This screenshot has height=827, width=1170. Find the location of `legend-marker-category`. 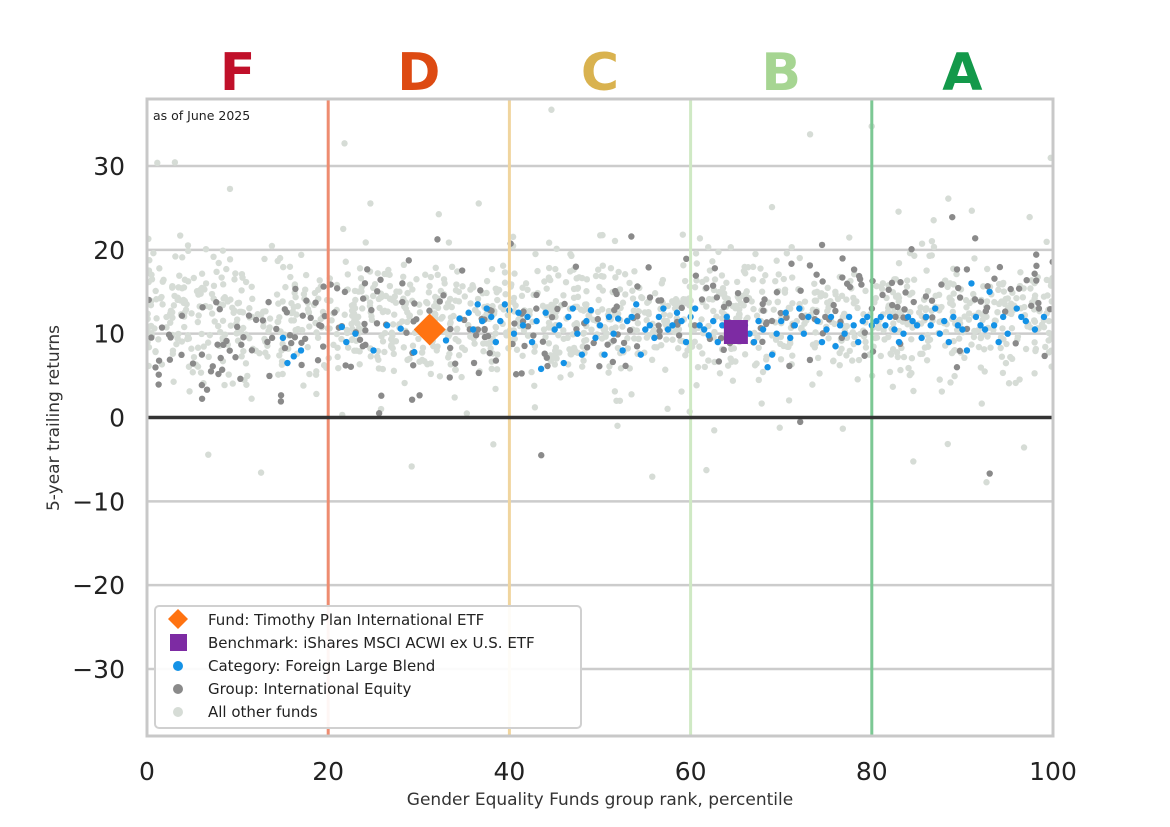

legend-marker-category is located at coordinates (178, 666).